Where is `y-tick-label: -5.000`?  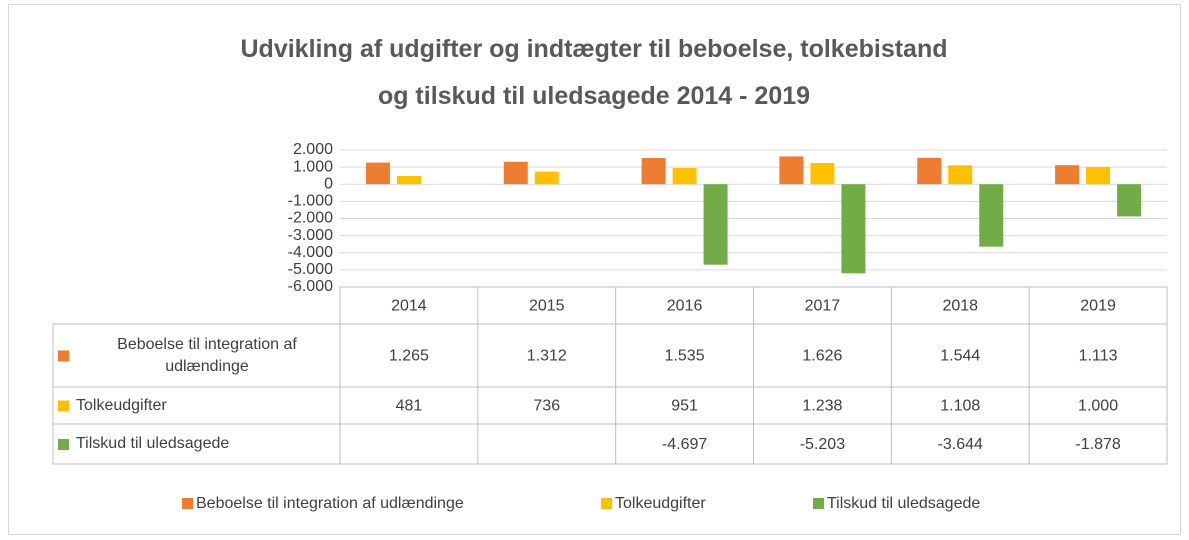 y-tick-label: -5.000 is located at coordinates (310, 269).